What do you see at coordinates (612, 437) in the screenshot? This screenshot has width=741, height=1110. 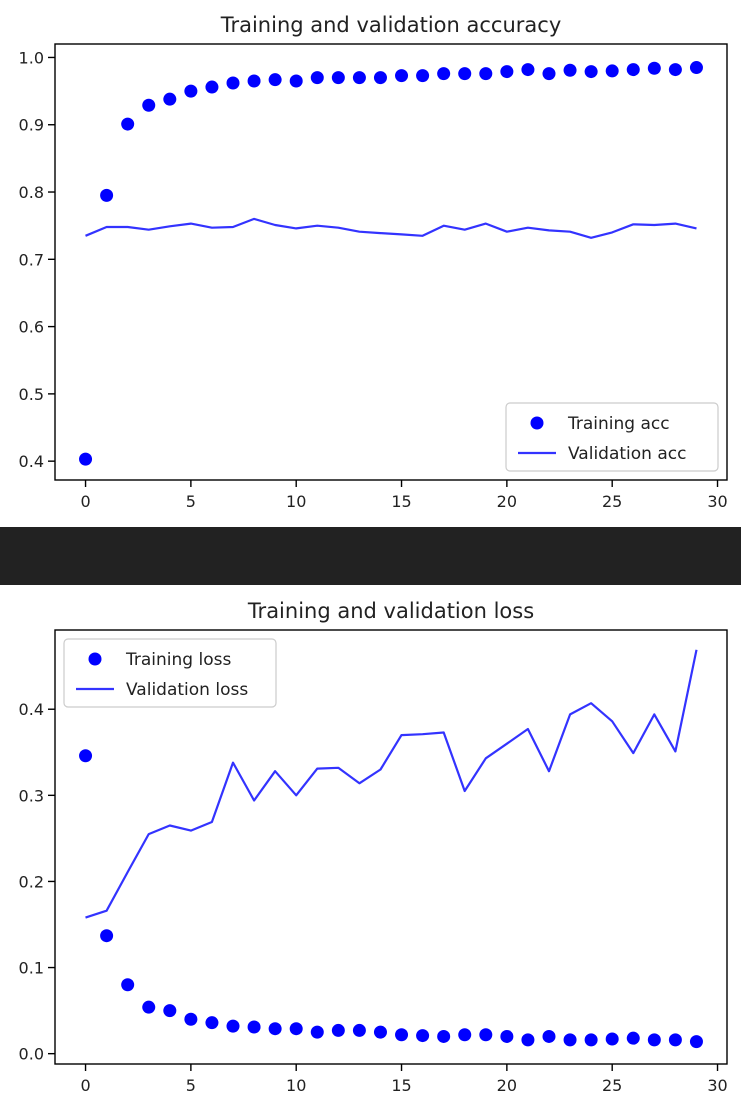 I see `accuracy-legend-box` at bounding box center [612, 437].